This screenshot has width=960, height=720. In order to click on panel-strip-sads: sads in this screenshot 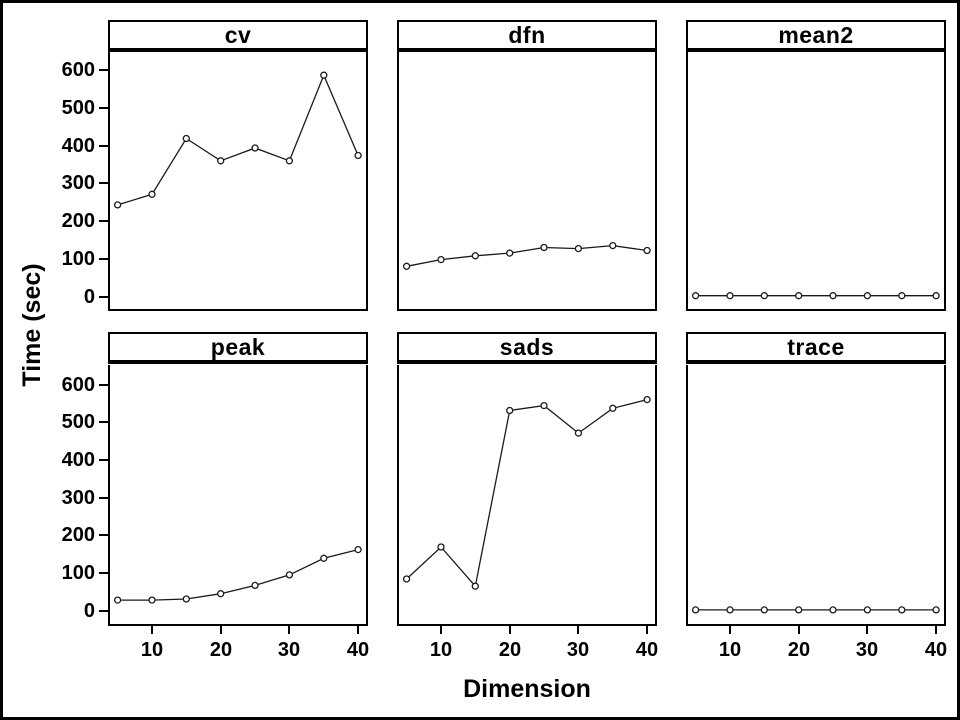, I will do `click(527, 348)`.